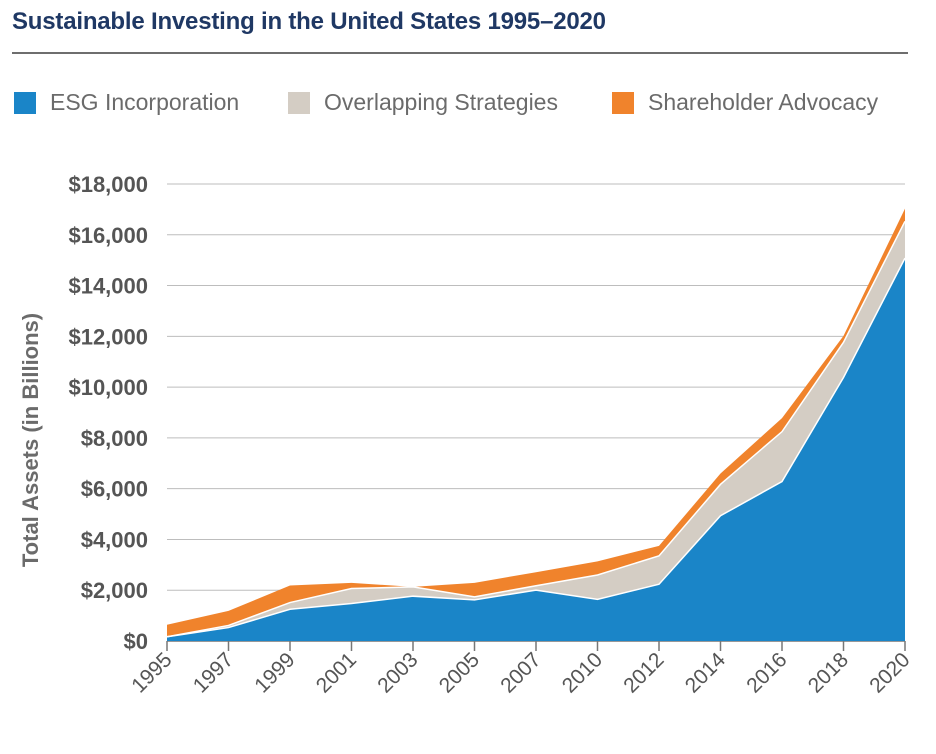 The width and height of the screenshot is (936, 754). I want to click on legend-label-overlapping: Overlapping Strategies, so click(441, 102).